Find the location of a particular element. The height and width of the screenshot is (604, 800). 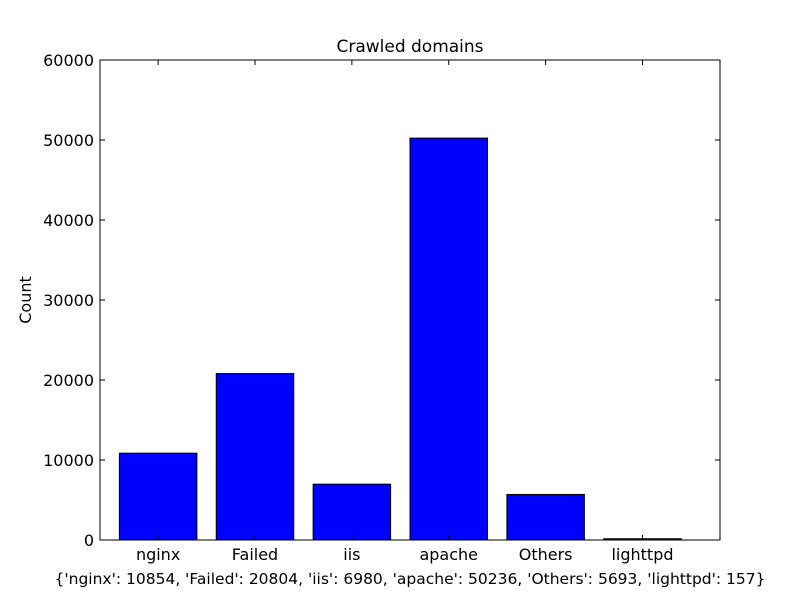

y-tick-label: 0 is located at coordinates (89, 540).